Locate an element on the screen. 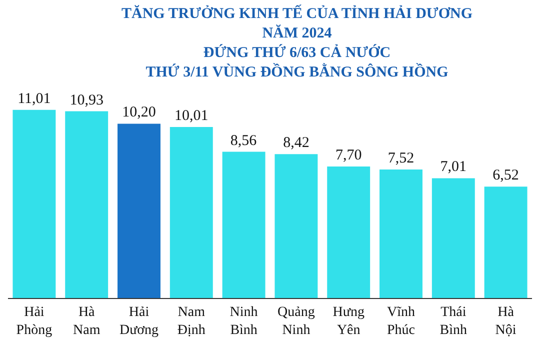 Image resolution: width=540 pixels, height=360 pixels. data-label: 7,70 is located at coordinates (348, 155).